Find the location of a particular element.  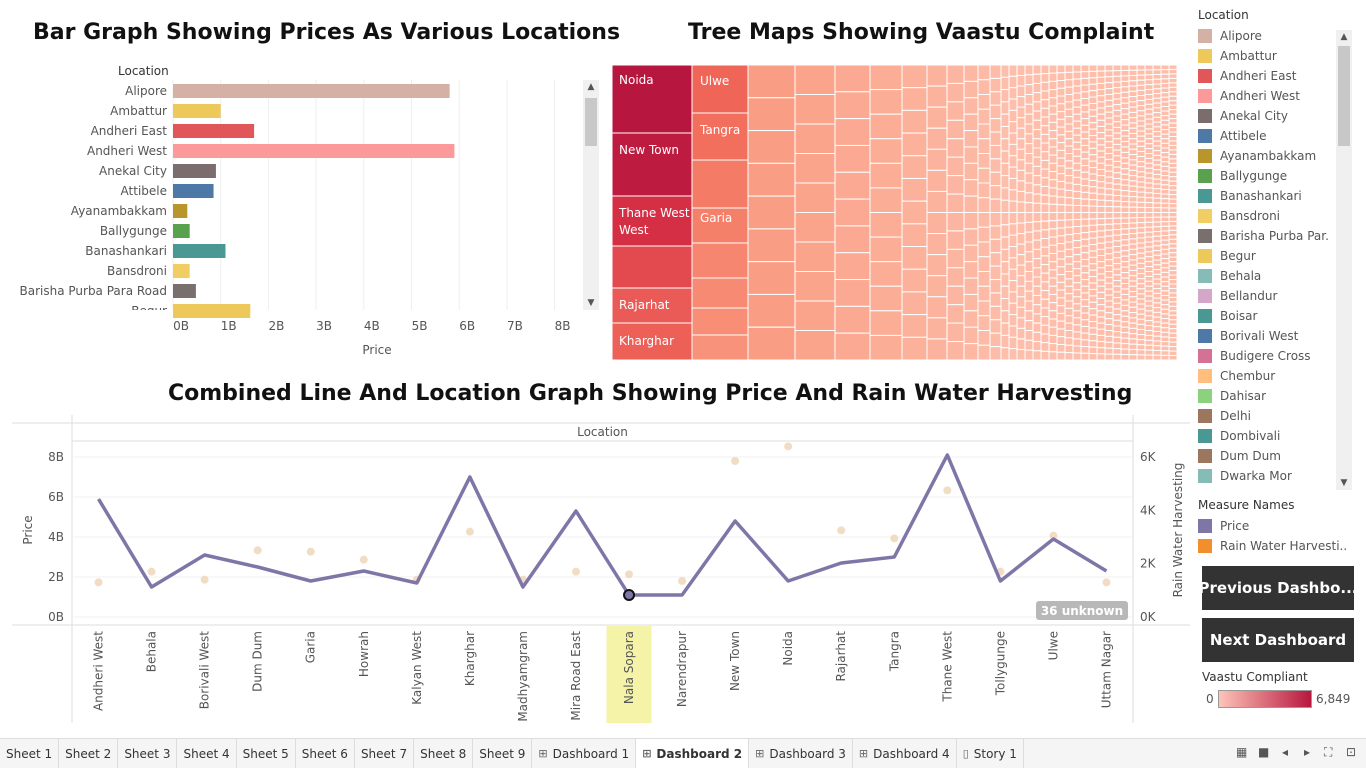

legend-item-label: Anekal City is located at coordinates (1254, 116).